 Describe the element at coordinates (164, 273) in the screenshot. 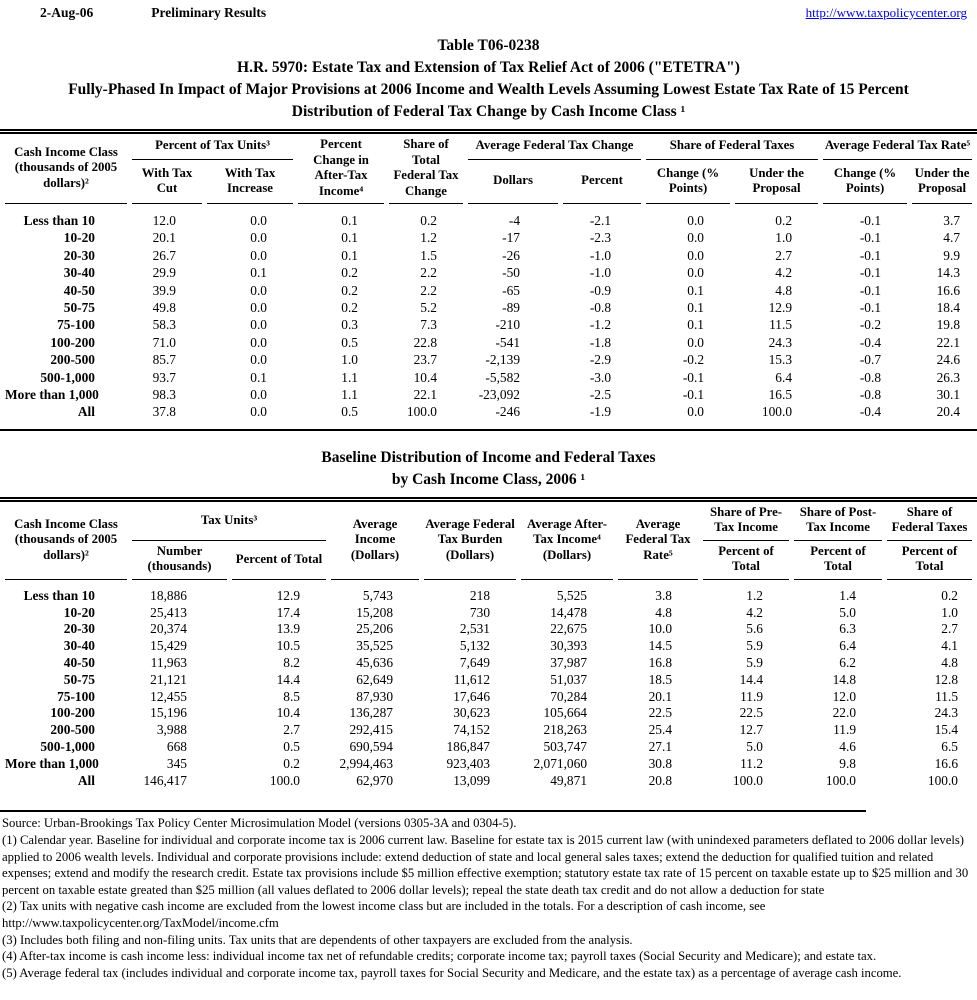

I see `cell-value: 29.9` at that location.